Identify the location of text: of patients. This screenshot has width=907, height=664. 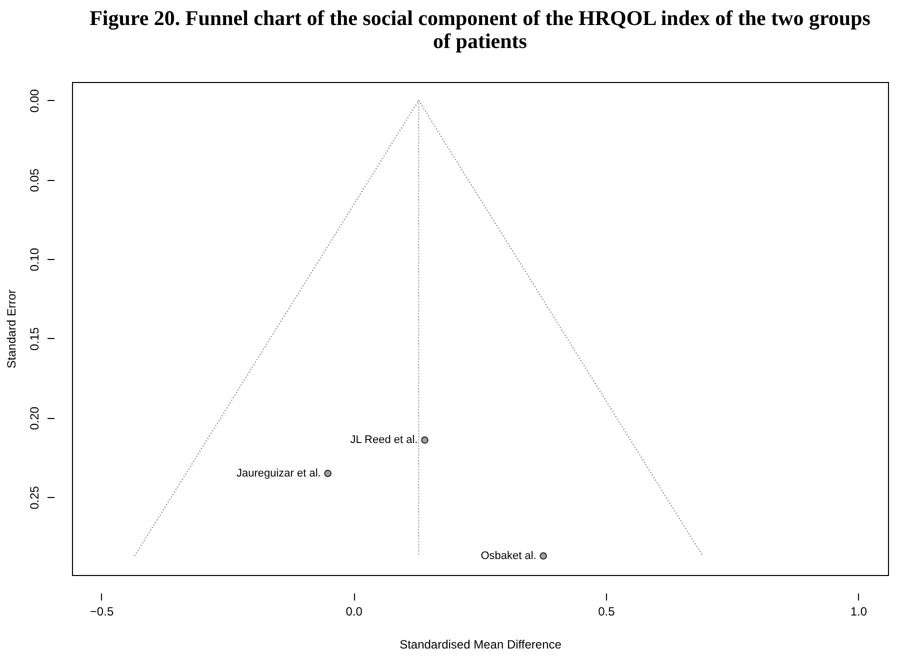
(480, 41).